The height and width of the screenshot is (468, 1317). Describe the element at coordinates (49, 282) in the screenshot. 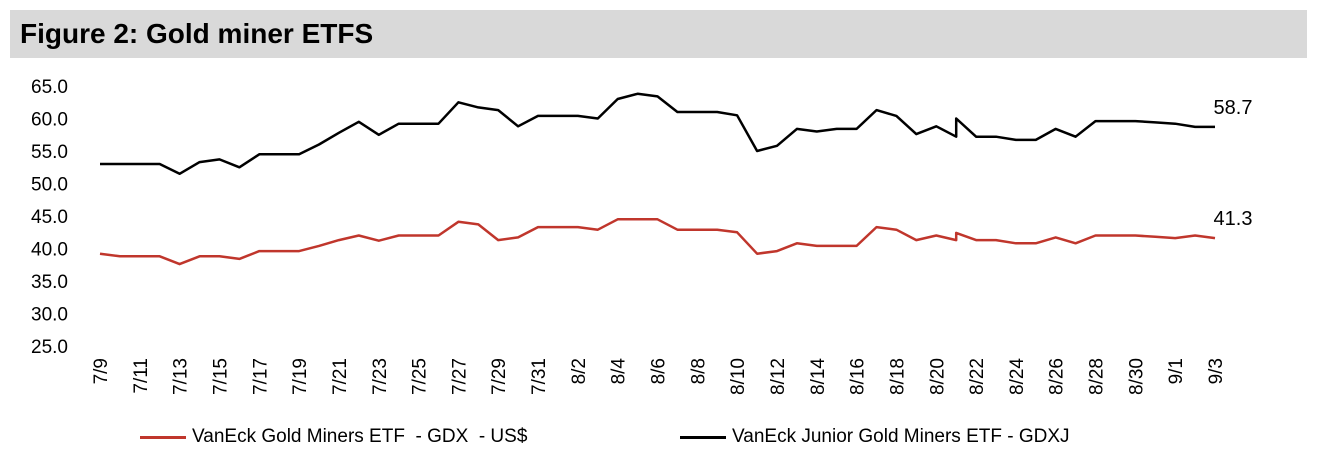

I see `y-tick-label: 35.0` at that location.